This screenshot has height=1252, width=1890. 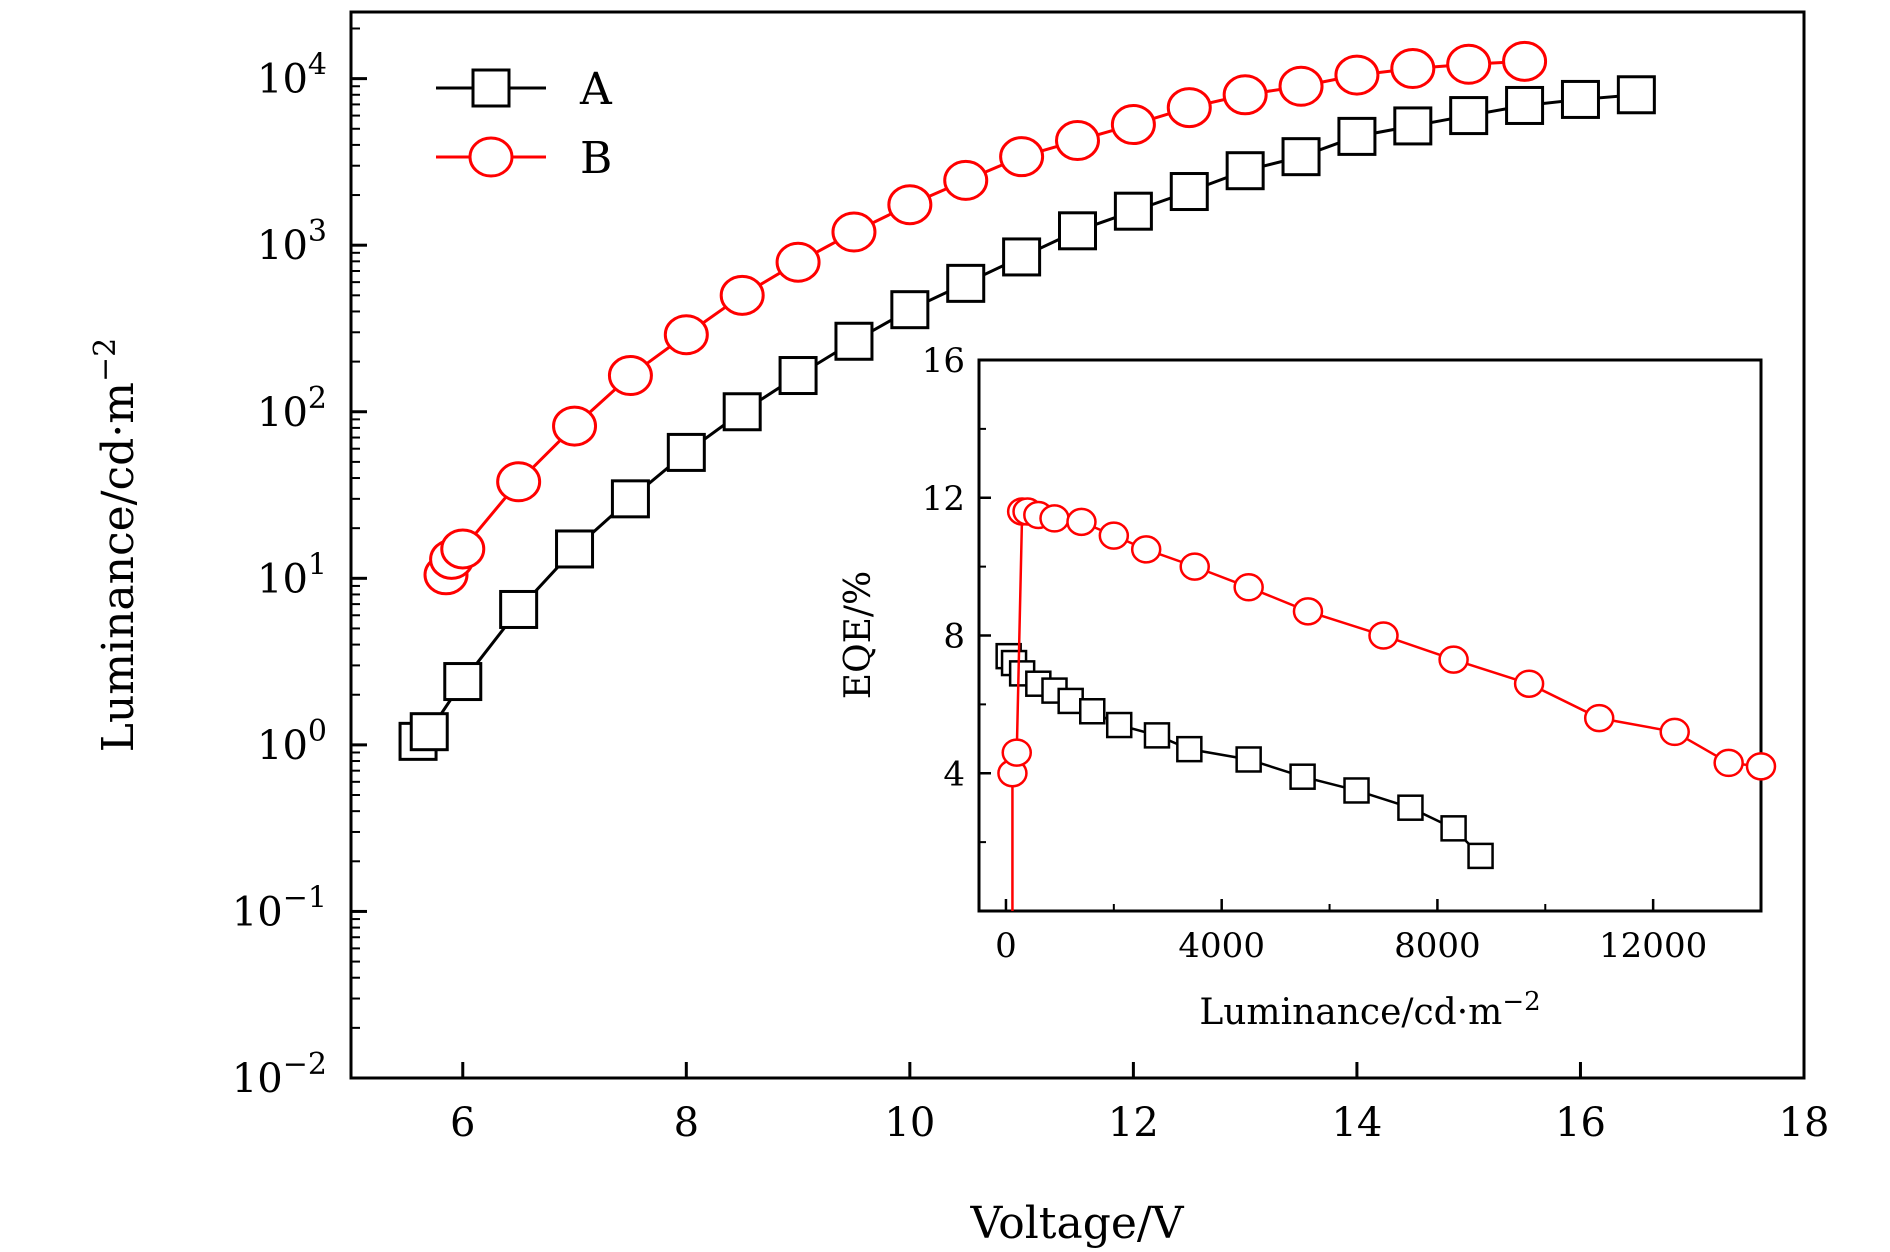 I want to click on y-axis-title: Luminance/cd·m−2, so click(x=116, y=545).